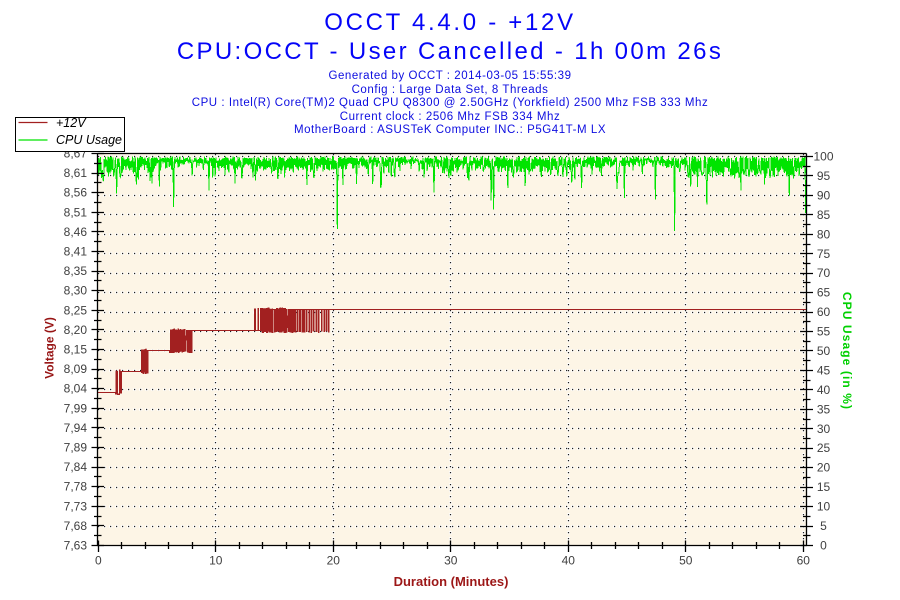 The width and height of the screenshot is (900, 600). I want to click on svg-text: 7,73, so click(76, 506).